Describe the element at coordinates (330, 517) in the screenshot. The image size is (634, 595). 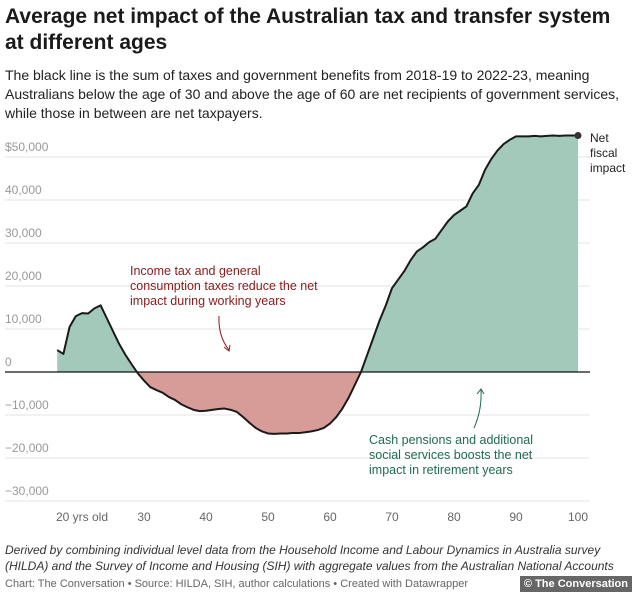
I see `x-tick-label: 60` at that location.